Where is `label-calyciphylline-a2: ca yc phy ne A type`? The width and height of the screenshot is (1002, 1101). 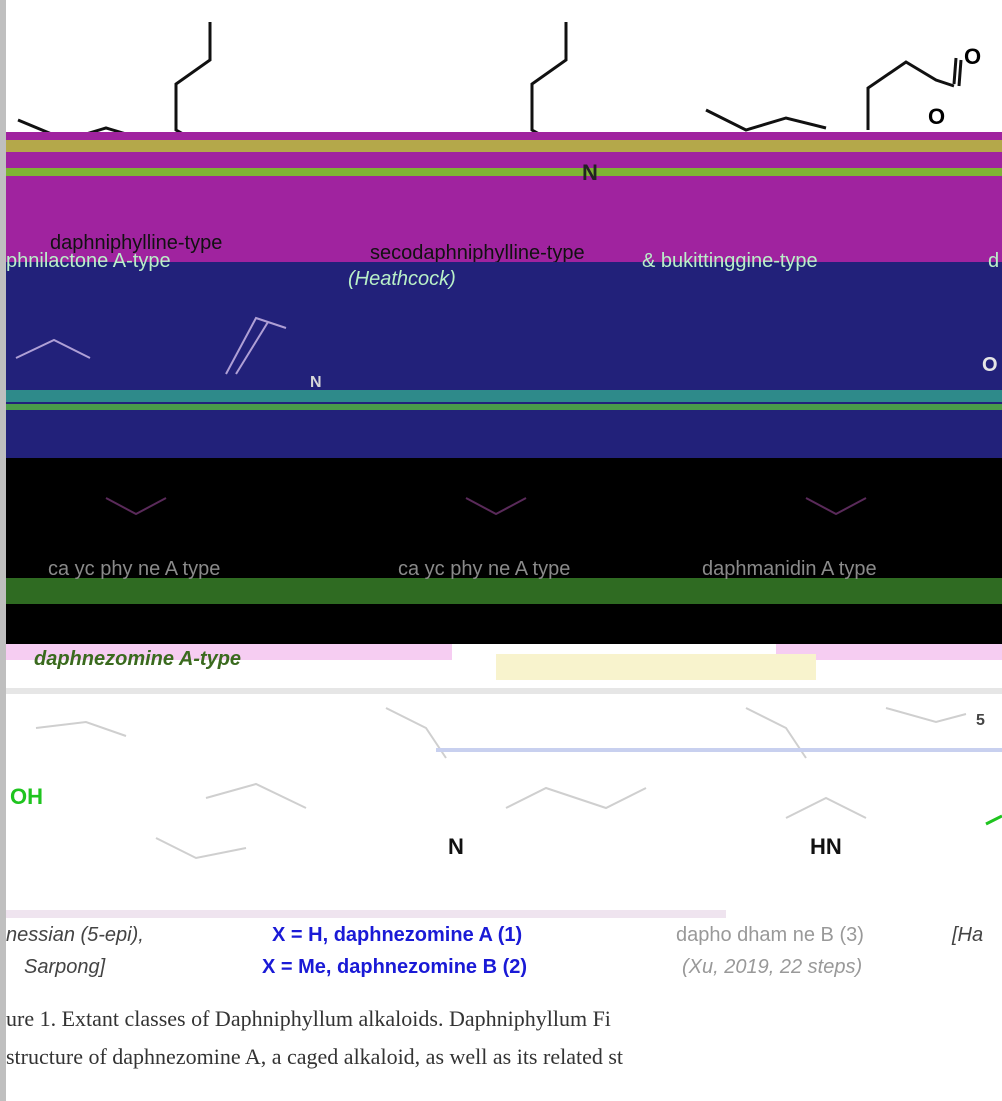
label-calyciphylline-a2: ca yc phy ne A type is located at coordinates (484, 569).